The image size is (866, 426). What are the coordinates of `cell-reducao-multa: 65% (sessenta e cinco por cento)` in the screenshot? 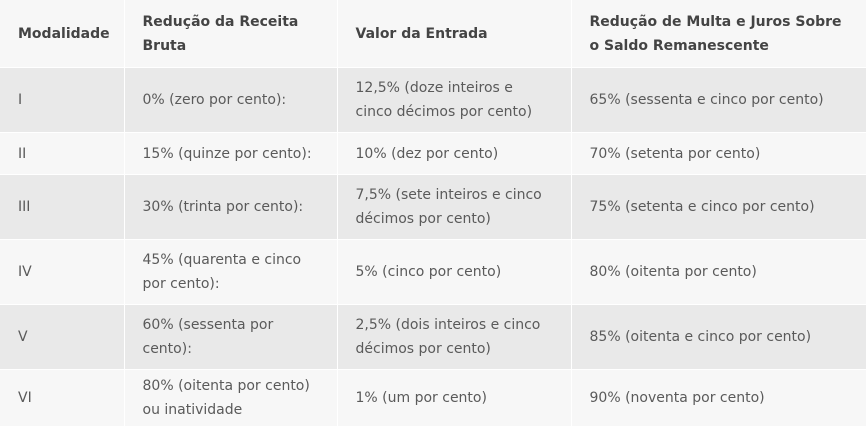 It's located at (718, 100).